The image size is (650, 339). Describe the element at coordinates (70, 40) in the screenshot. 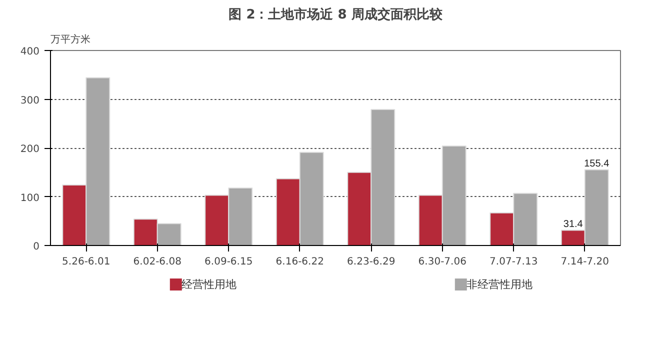

I see `y-axis-title: 万平方米` at that location.